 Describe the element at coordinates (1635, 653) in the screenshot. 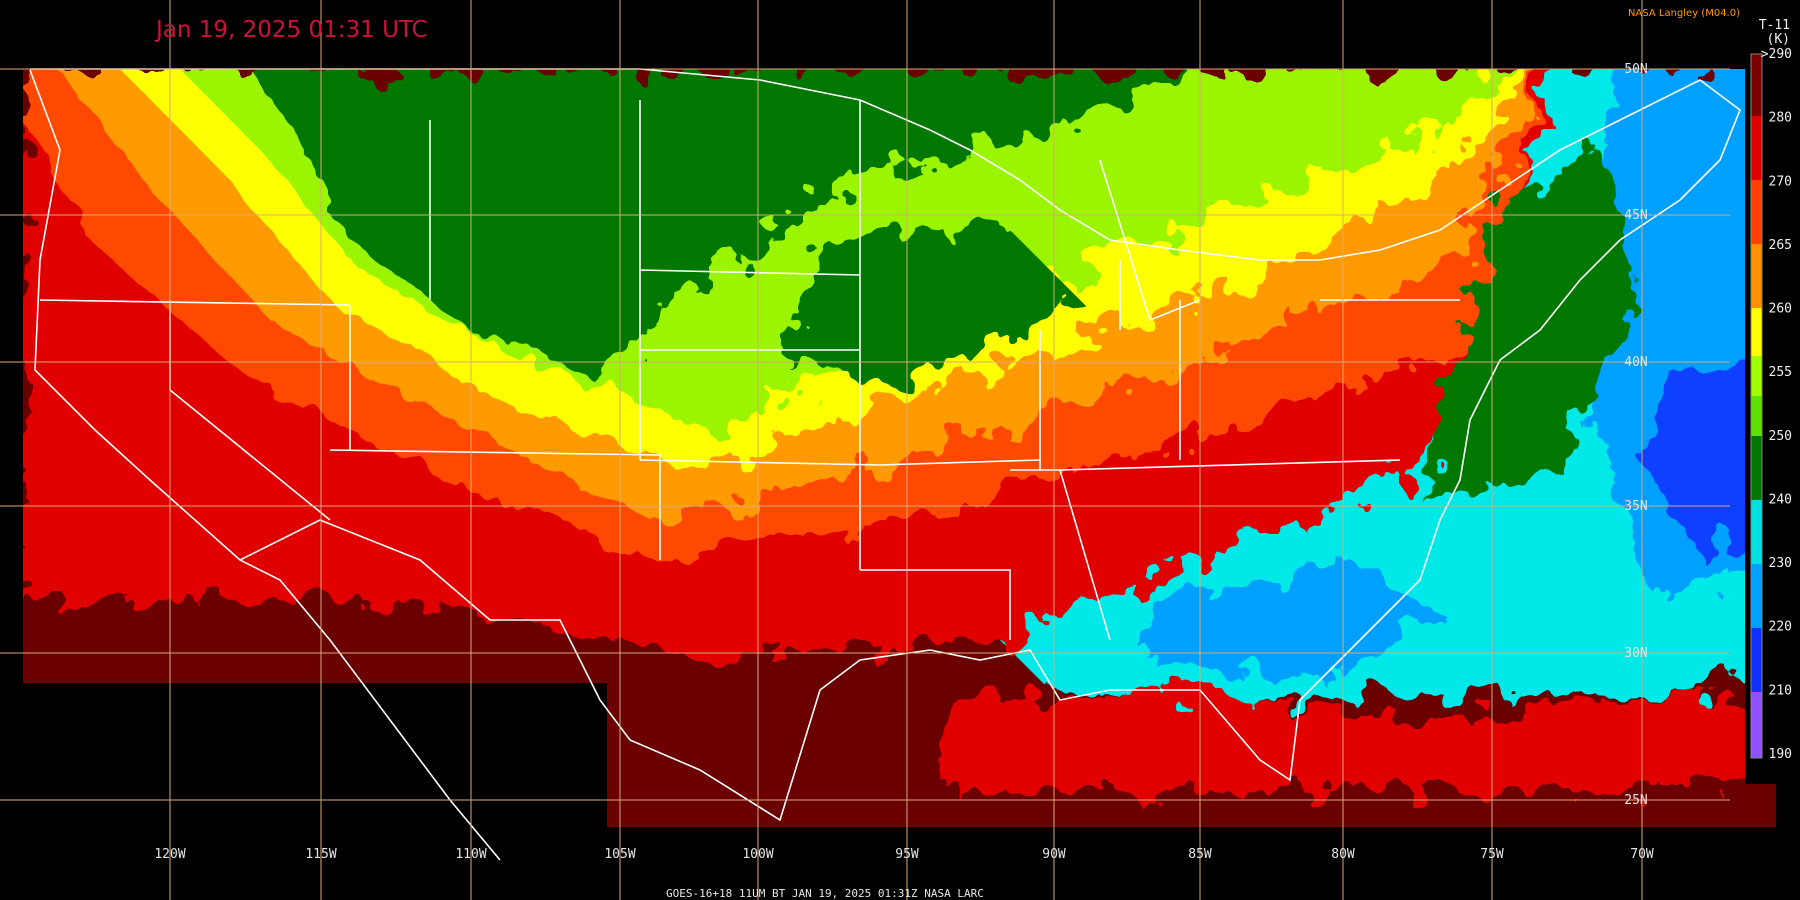

I see `latitude-label: 30N` at that location.